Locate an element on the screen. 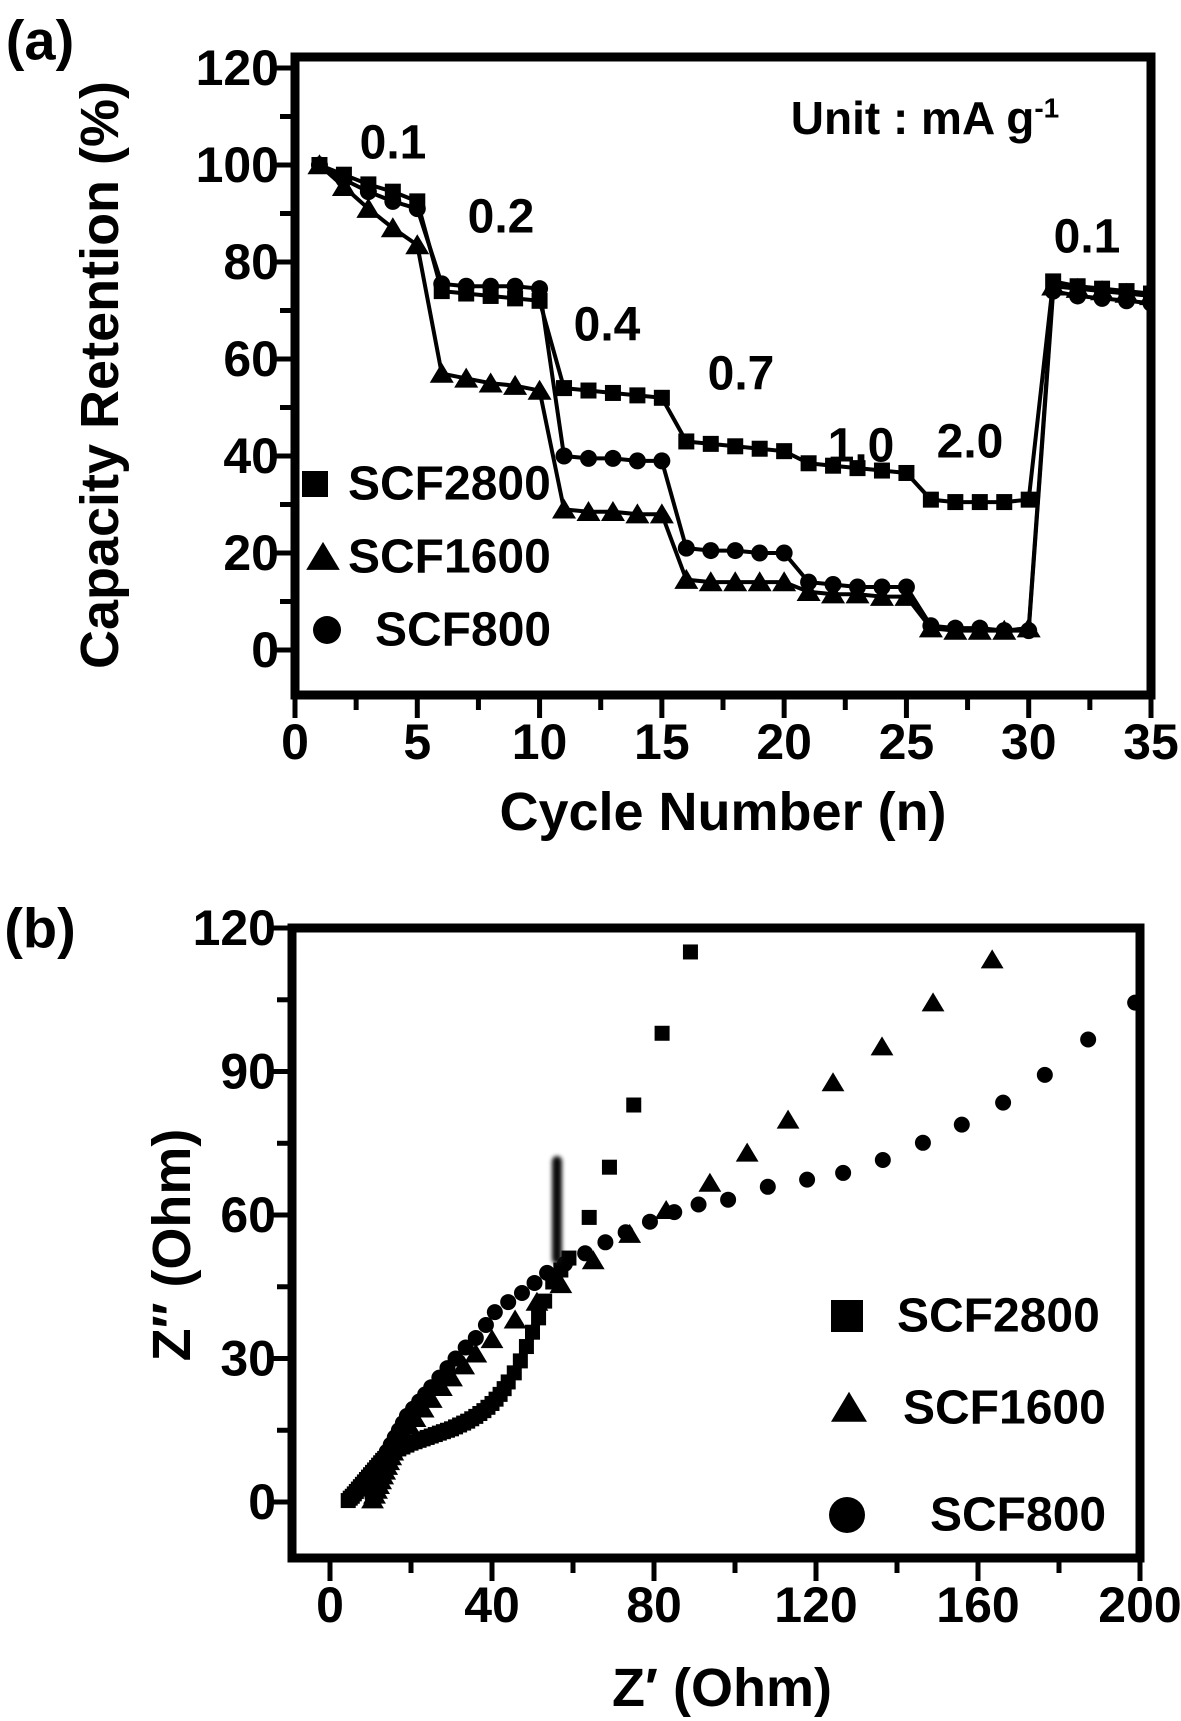  panel_a-legend: SCF2800 SCF1600 SCF800 is located at coordinates (426, 557).